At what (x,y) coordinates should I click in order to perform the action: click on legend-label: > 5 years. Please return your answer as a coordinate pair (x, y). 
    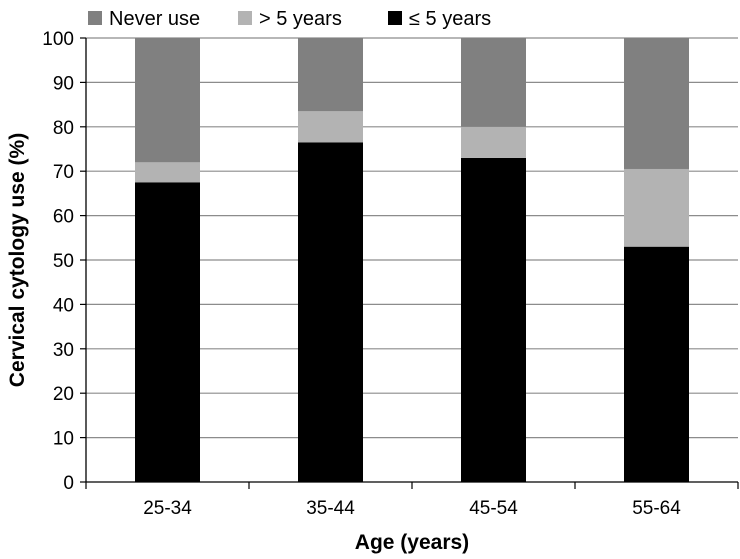
    Looking at the image, I should click on (300, 19).